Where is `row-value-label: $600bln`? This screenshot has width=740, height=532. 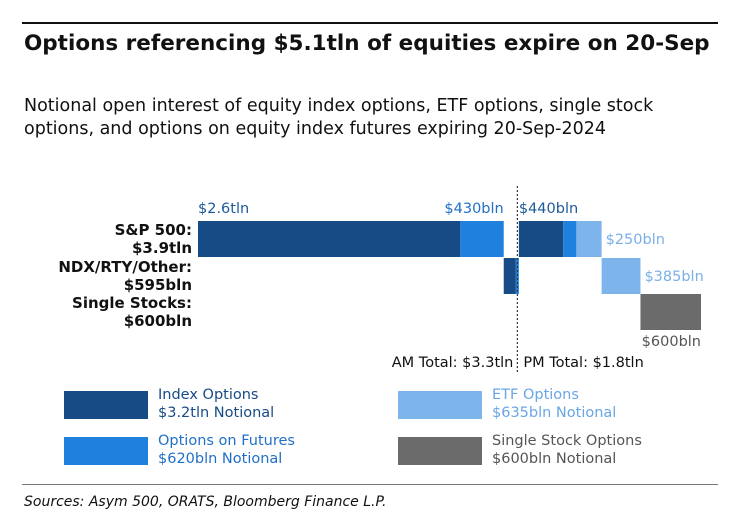
row-value-label: $600bln is located at coordinates (158, 321).